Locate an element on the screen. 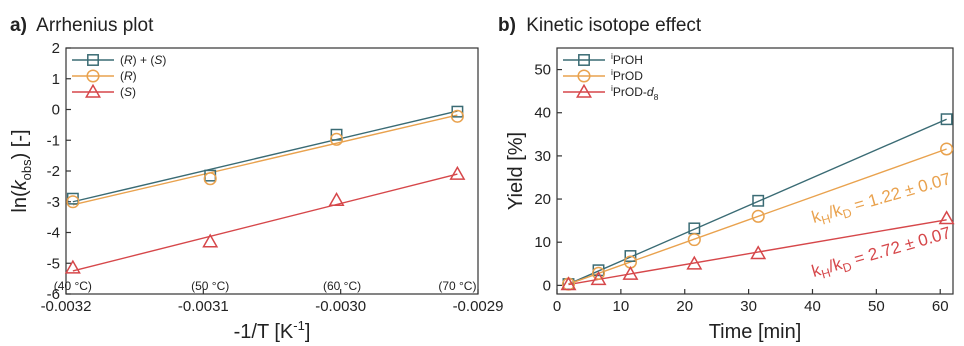 This screenshot has width=964, height=346. legend-label: iPrOH is located at coordinates (627, 59).